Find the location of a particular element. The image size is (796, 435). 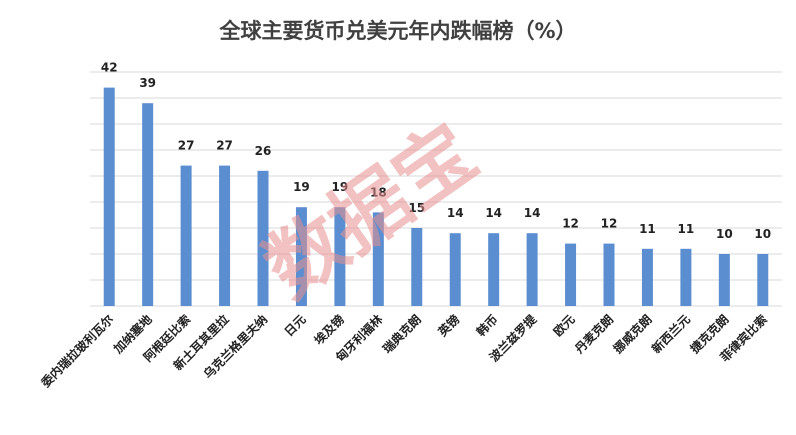

category-label: 挪威克朗 is located at coordinates (632, 334).